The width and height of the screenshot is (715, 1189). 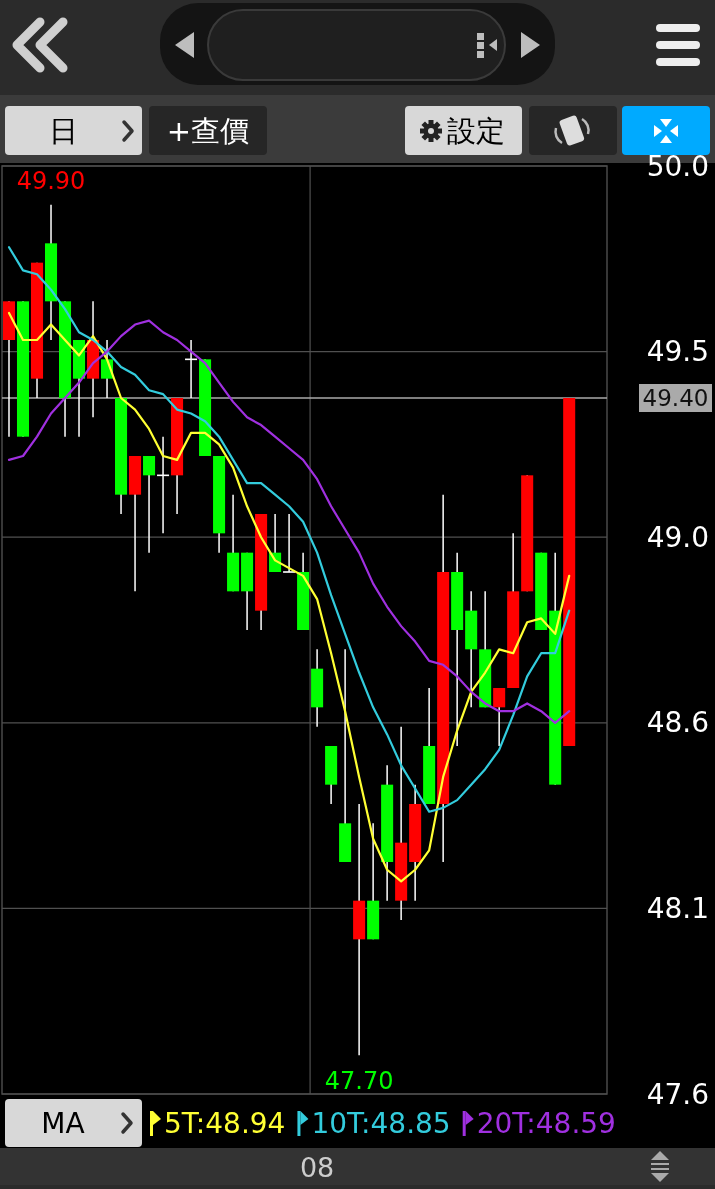 I want to click on annotation: 47.70, so click(x=359, y=1081).